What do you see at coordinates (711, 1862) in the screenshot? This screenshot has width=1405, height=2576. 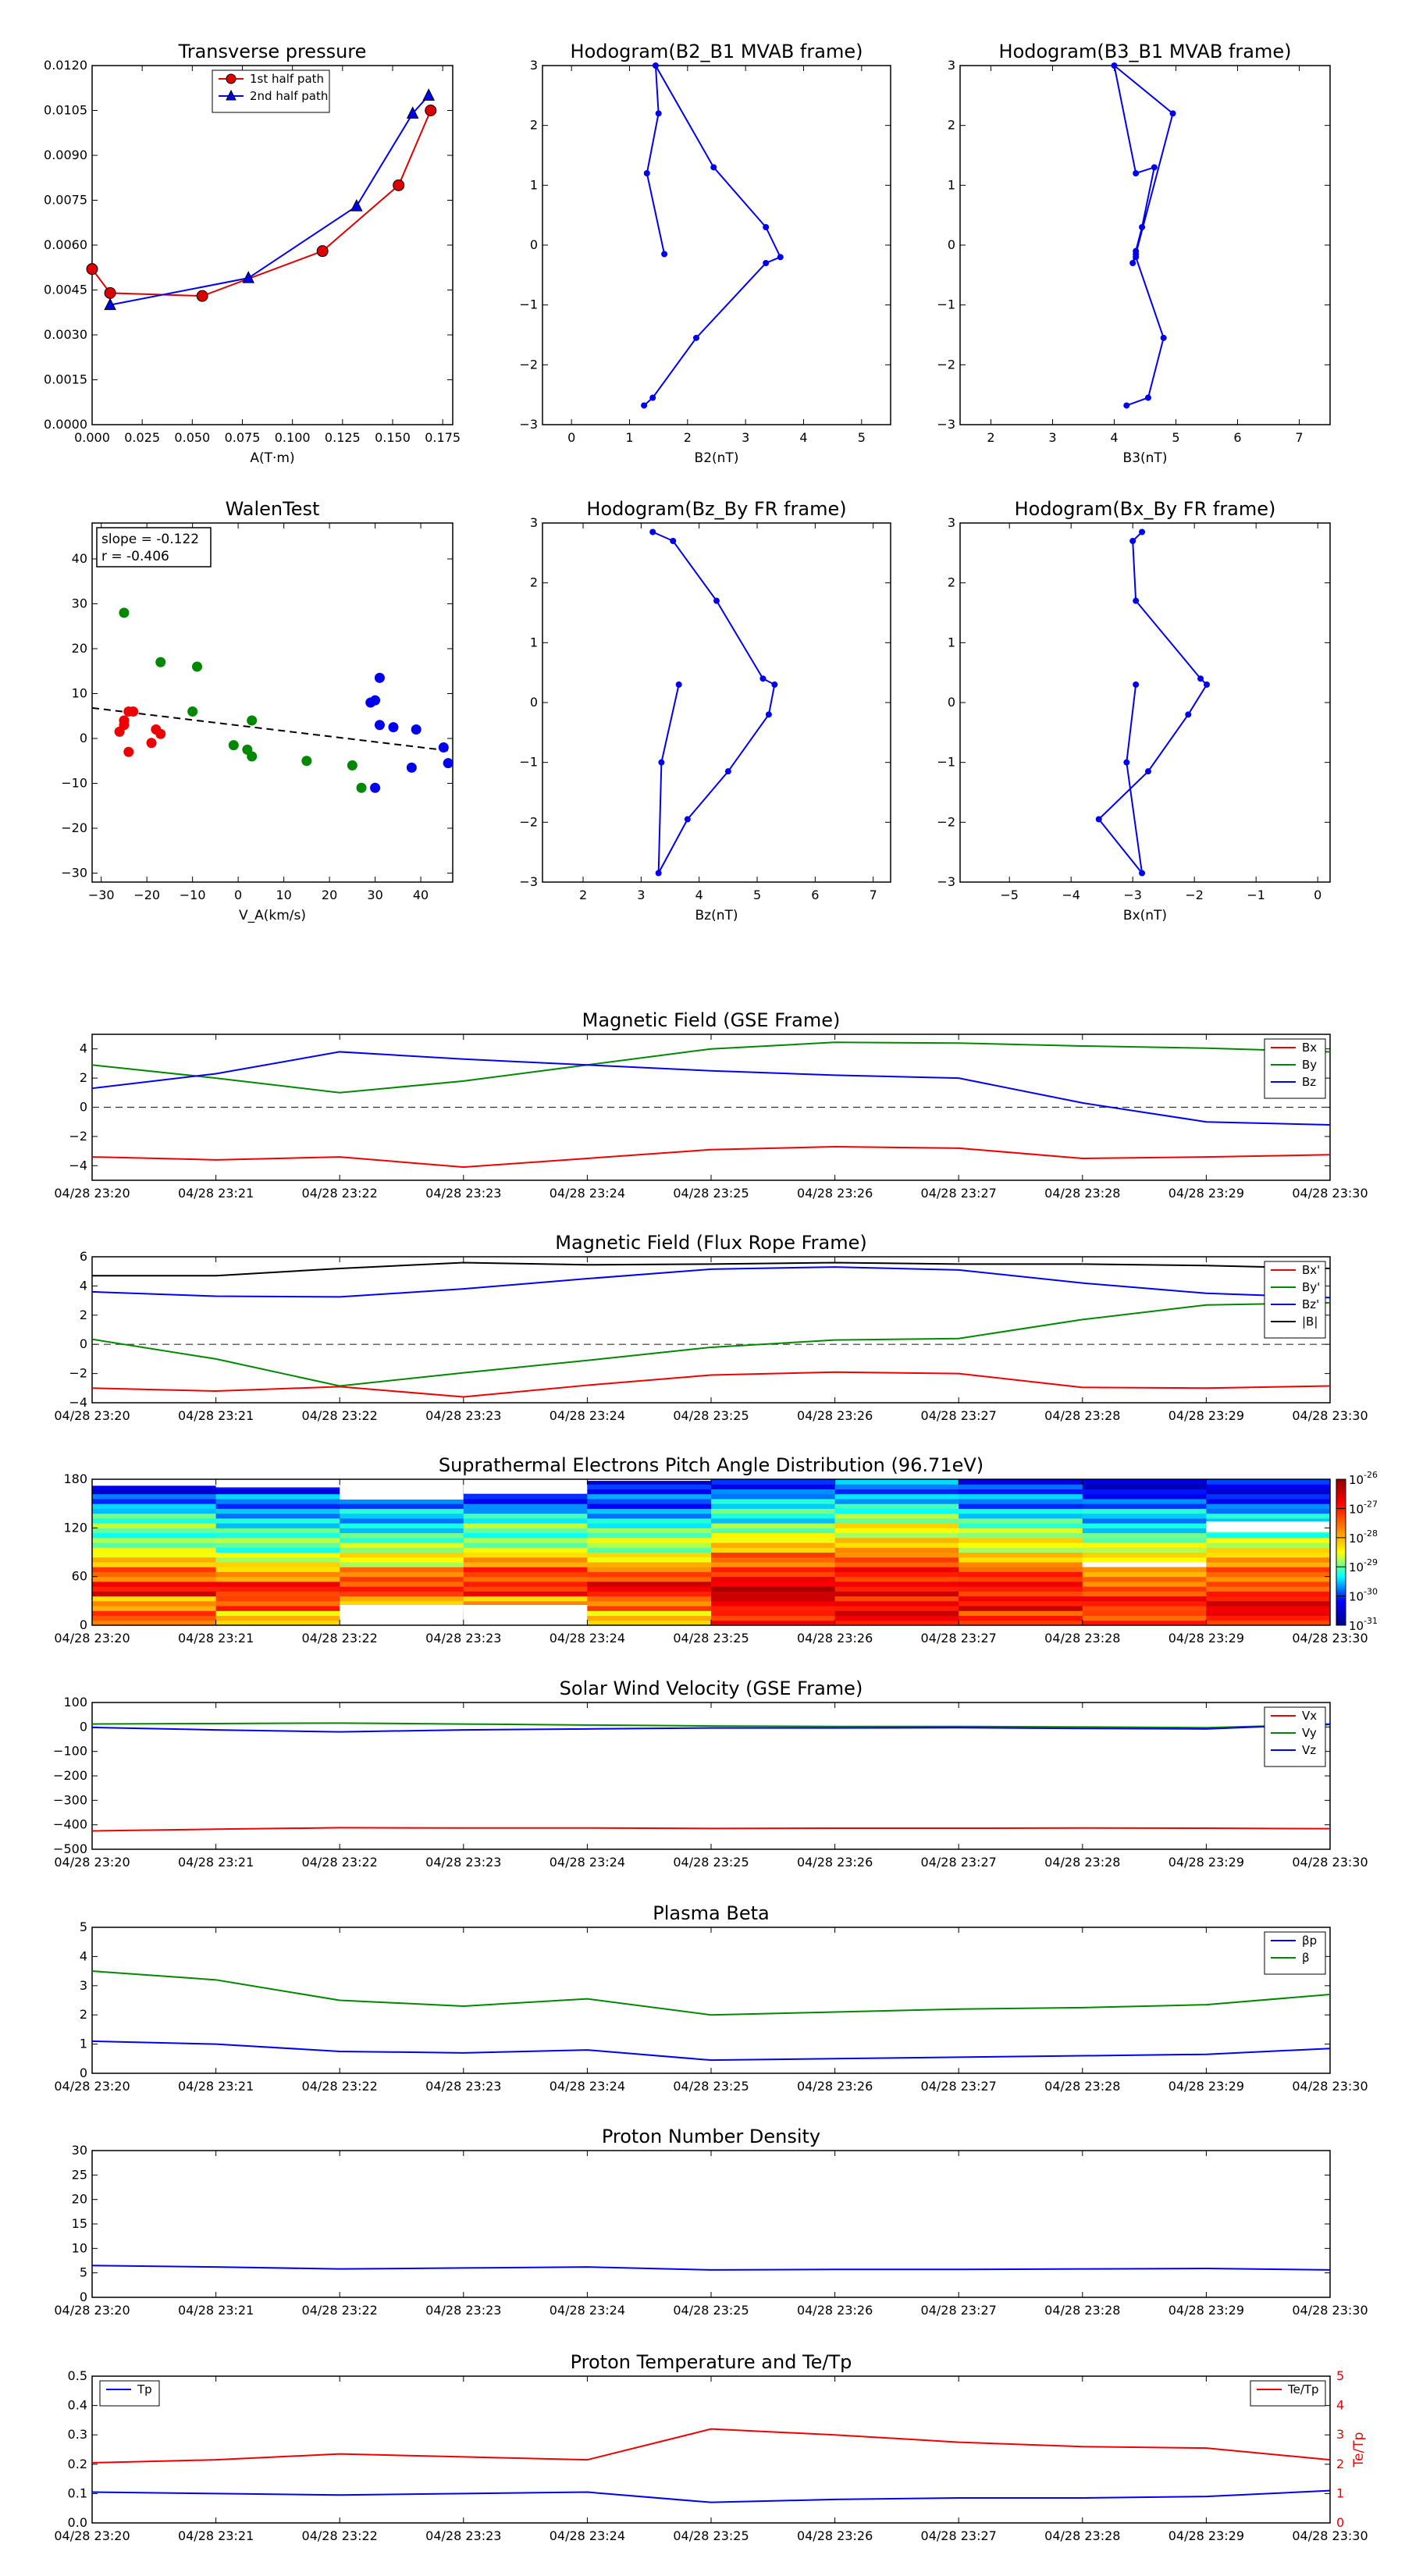 I see `time-tick-label: 04/28 23:25` at bounding box center [711, 1862].